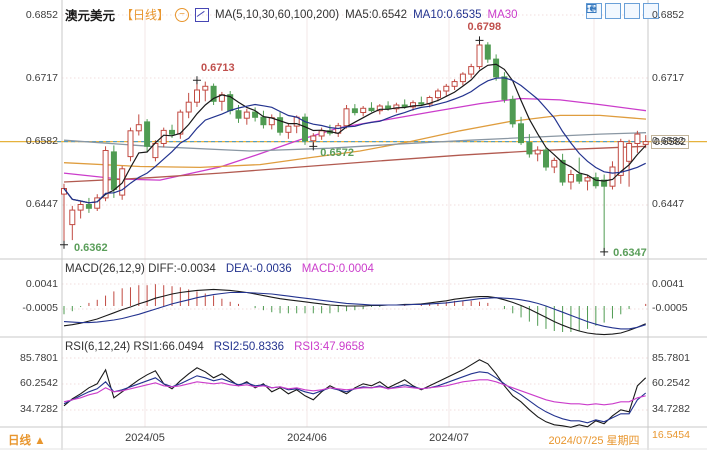 This screenshot has width=707, height=450. Describe the element at coordinates (603, 11) in the screenshot. I see `pane-scale-icon` at that location.